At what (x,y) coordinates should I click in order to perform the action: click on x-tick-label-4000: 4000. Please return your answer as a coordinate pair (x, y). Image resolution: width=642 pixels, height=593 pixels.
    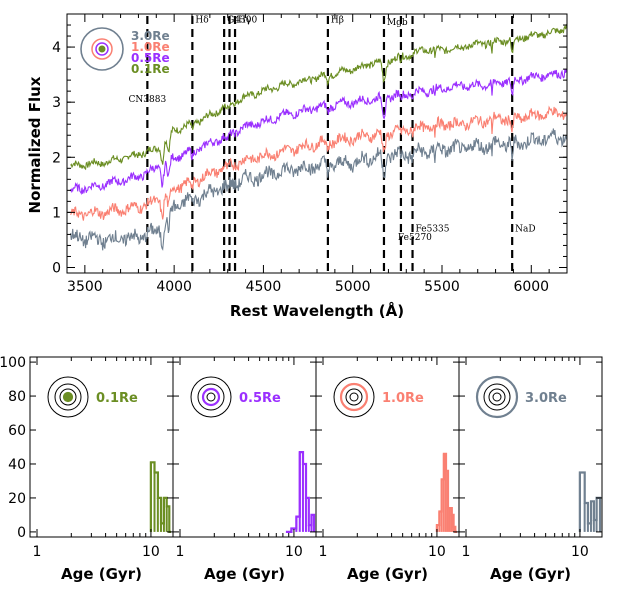
    Looking at the image, I should click on (174, 287).